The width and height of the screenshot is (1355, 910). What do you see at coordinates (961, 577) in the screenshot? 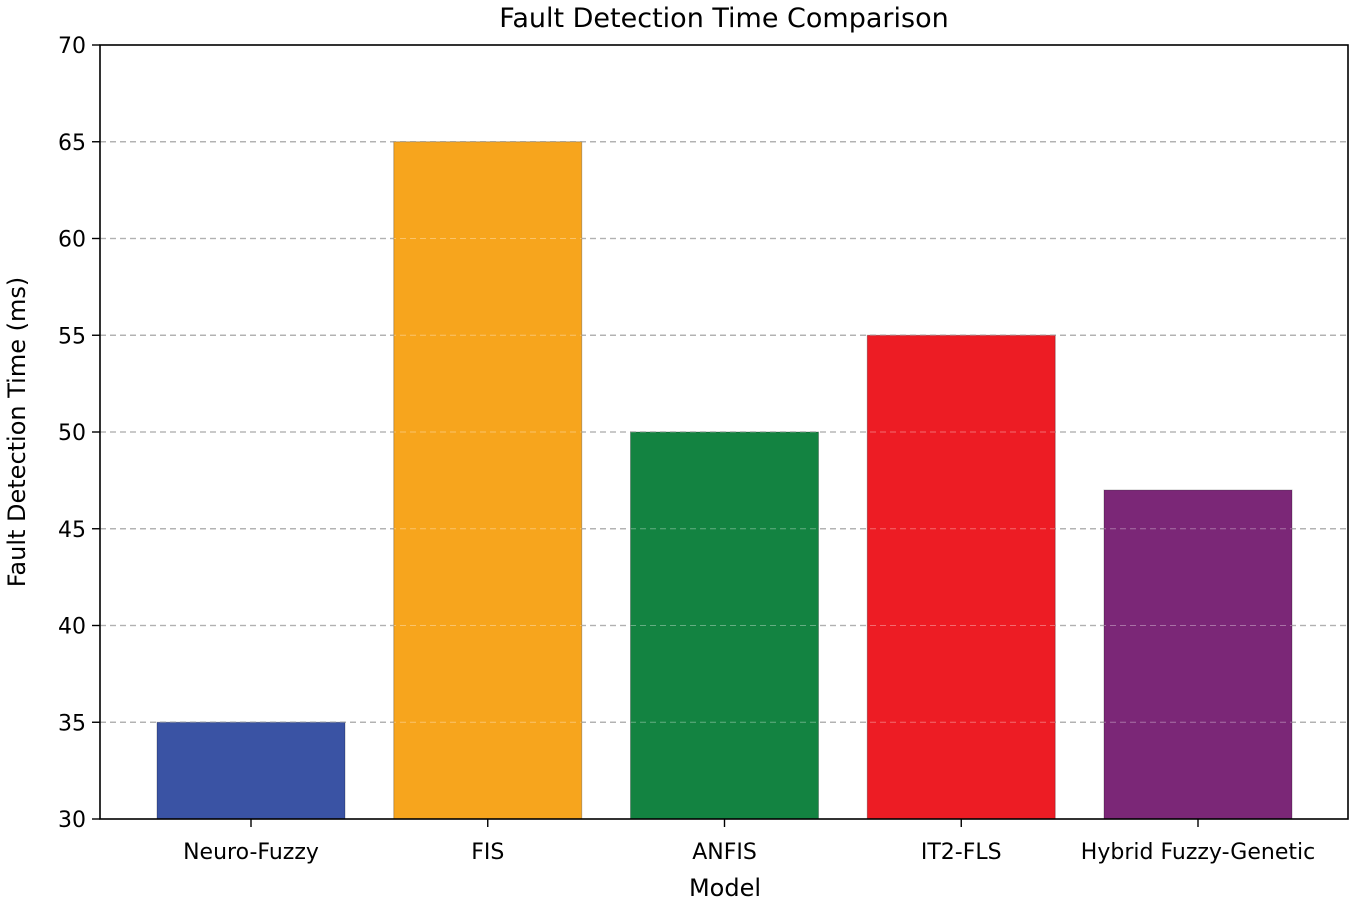
I see `bar-it2-fls` at bounding box center [961, 577].